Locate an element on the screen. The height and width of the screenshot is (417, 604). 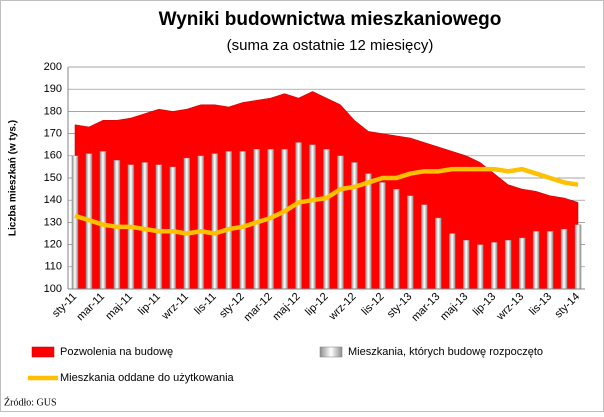
y-tick-label: 130 is located at coordinates (53, 222).